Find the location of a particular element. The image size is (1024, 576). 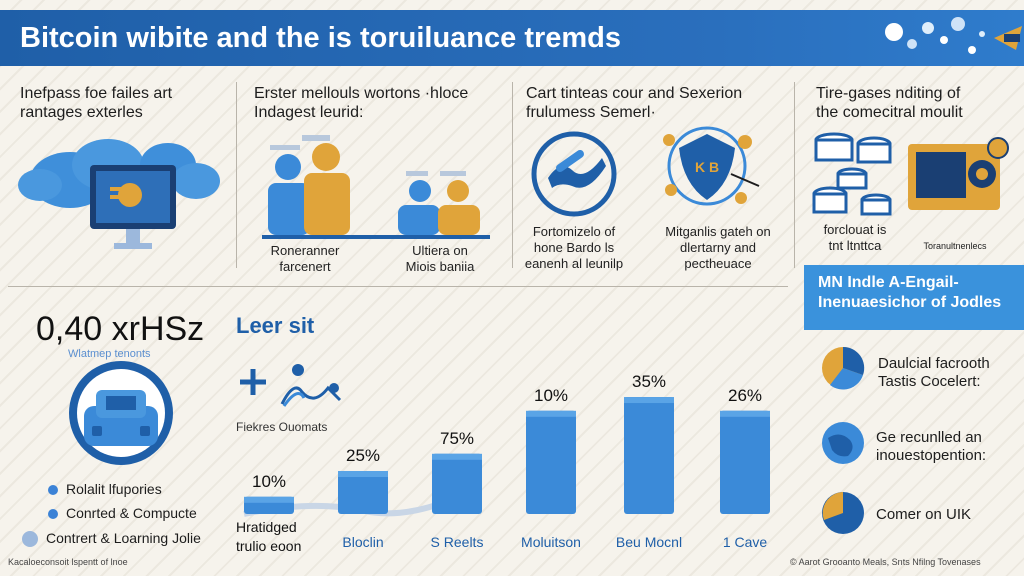

shield-text: K B is located at coordinates (707, 167).